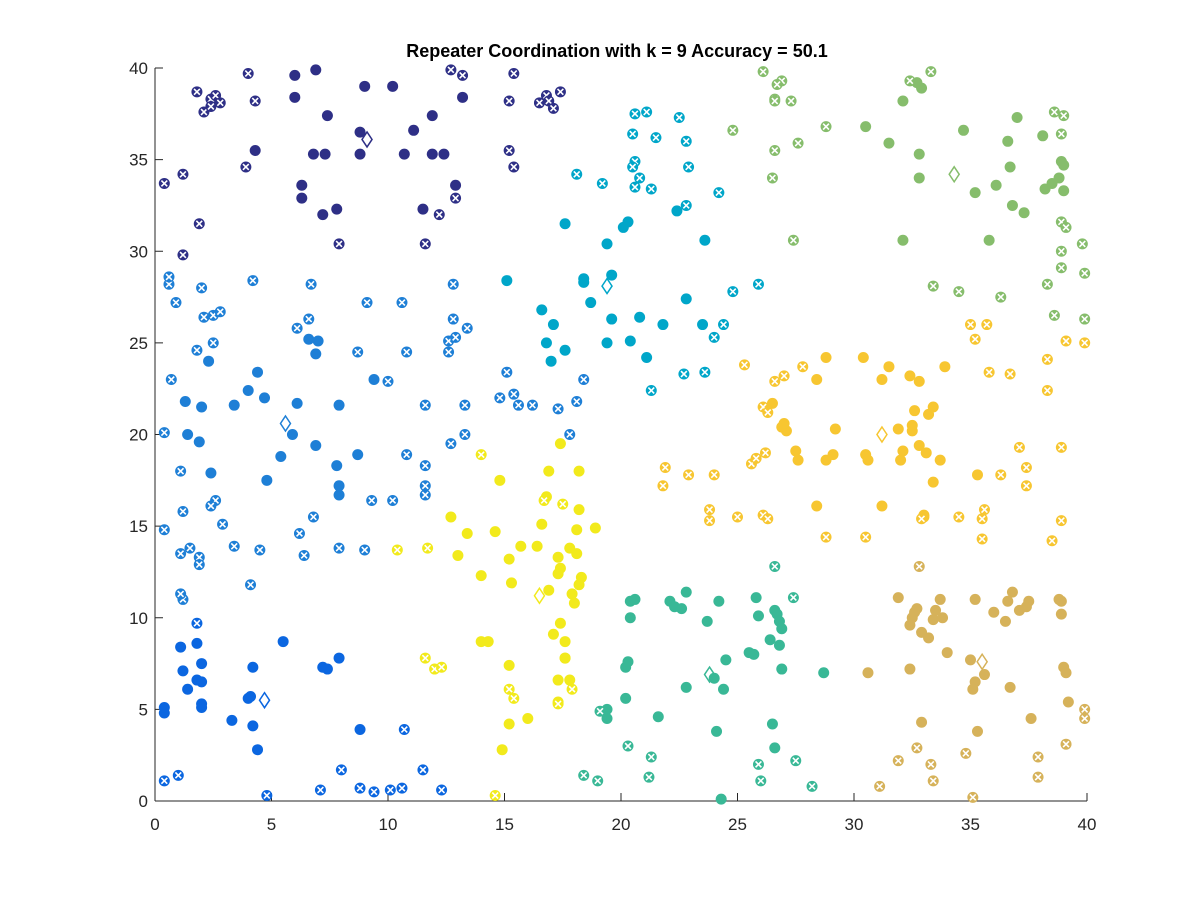  What do you see at coordinates (143, 709) in the screenshot?
I see `y-tick-label: 5` at bounding box center [143, 709].